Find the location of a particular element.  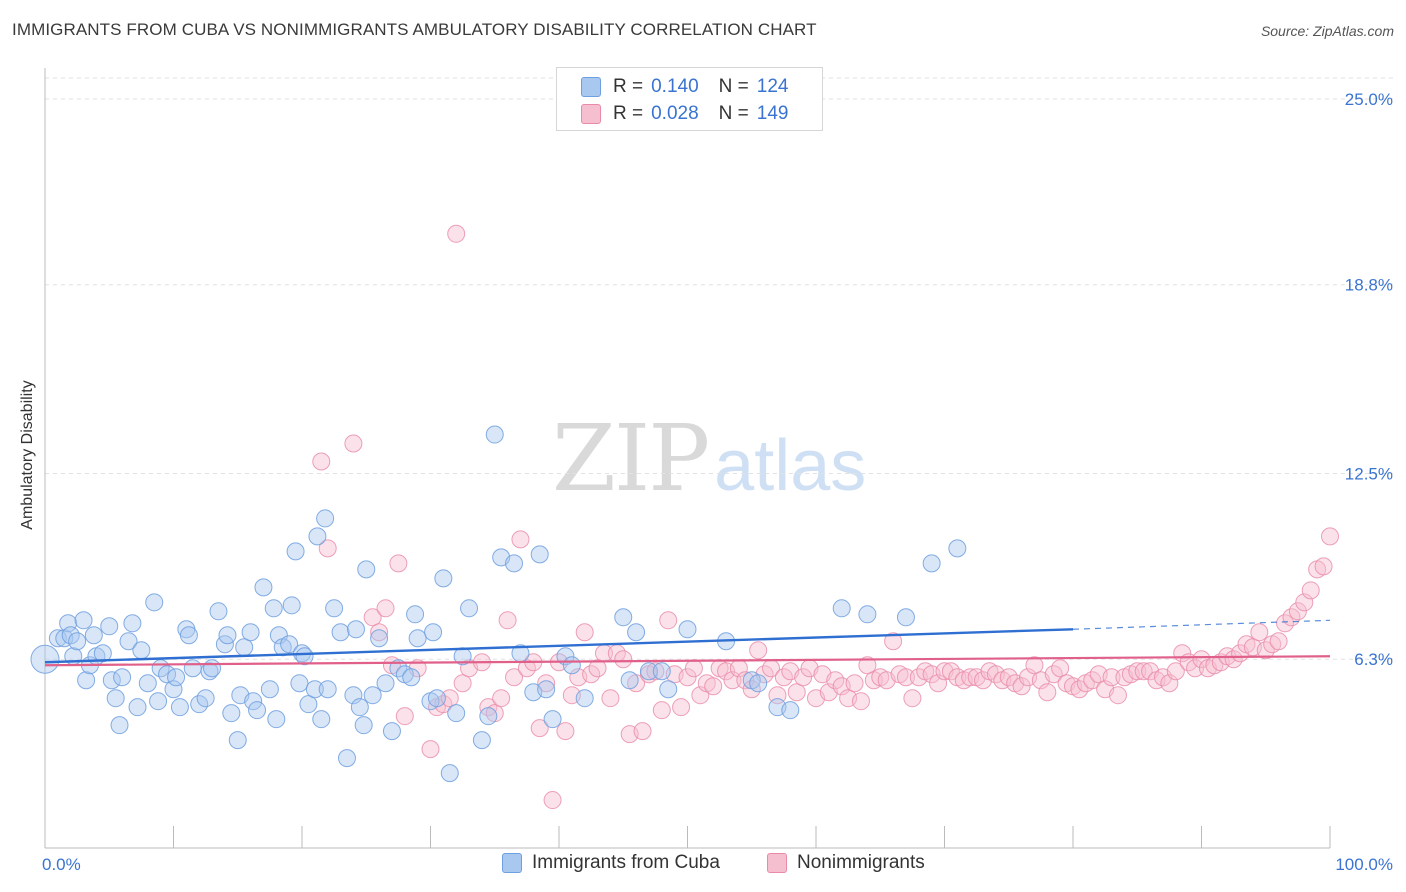

y-tick-label: 25.0% is located at coordinates (1369, 99).